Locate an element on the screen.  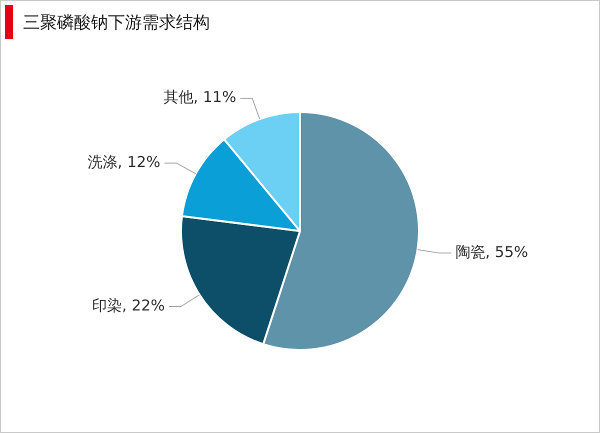
slice-label: 其他, 11% is located at coordinates (199, 97).